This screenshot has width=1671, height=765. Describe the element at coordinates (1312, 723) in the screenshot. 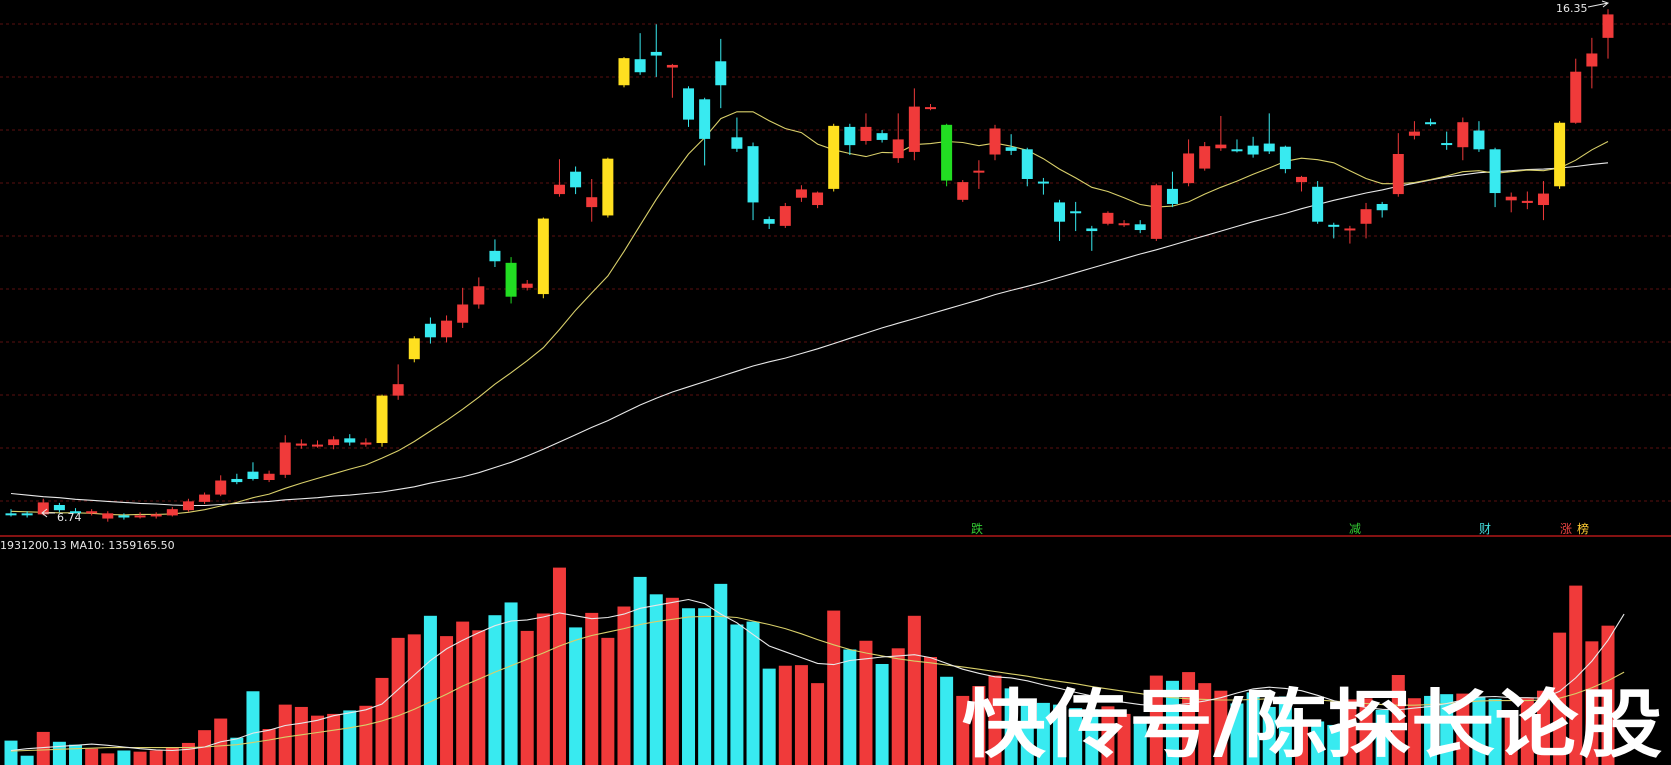

I see `watermark: 快传号/陈探长论股` at that location.